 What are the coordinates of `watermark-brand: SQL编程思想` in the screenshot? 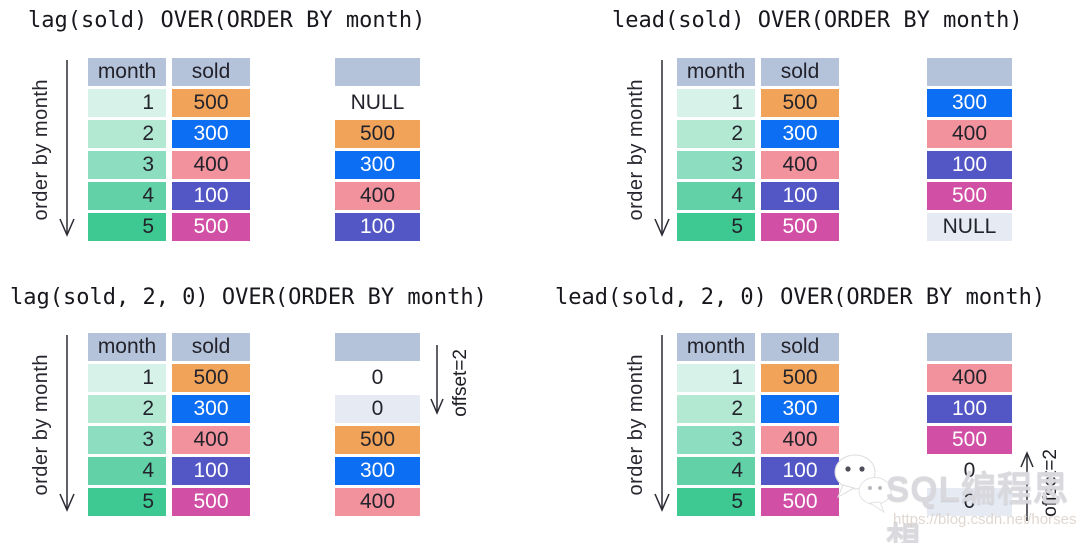 It's located at (977, 506).